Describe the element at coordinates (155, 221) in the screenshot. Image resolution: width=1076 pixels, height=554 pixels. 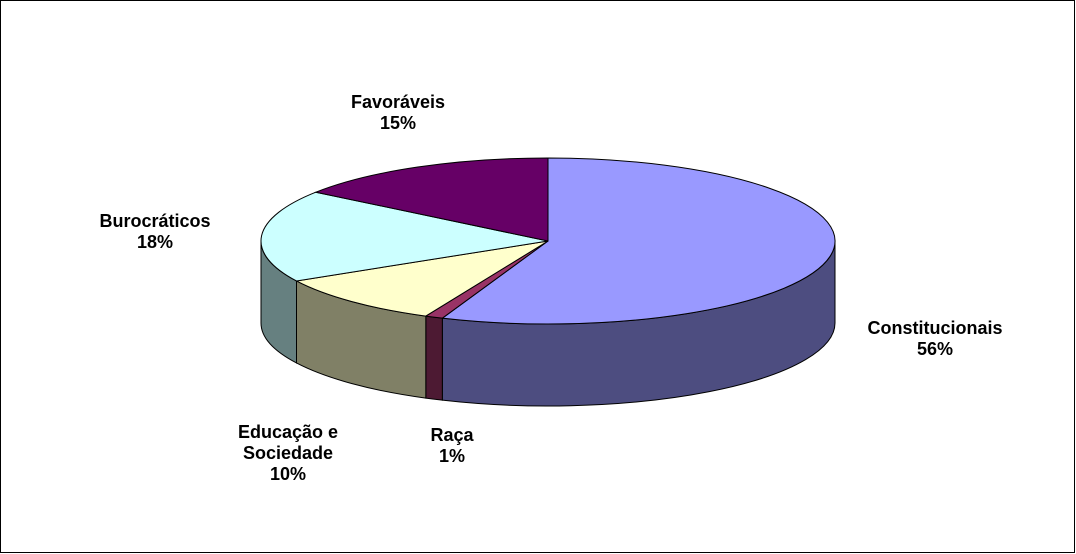
I see `category-label: Burocráticos` at that location.